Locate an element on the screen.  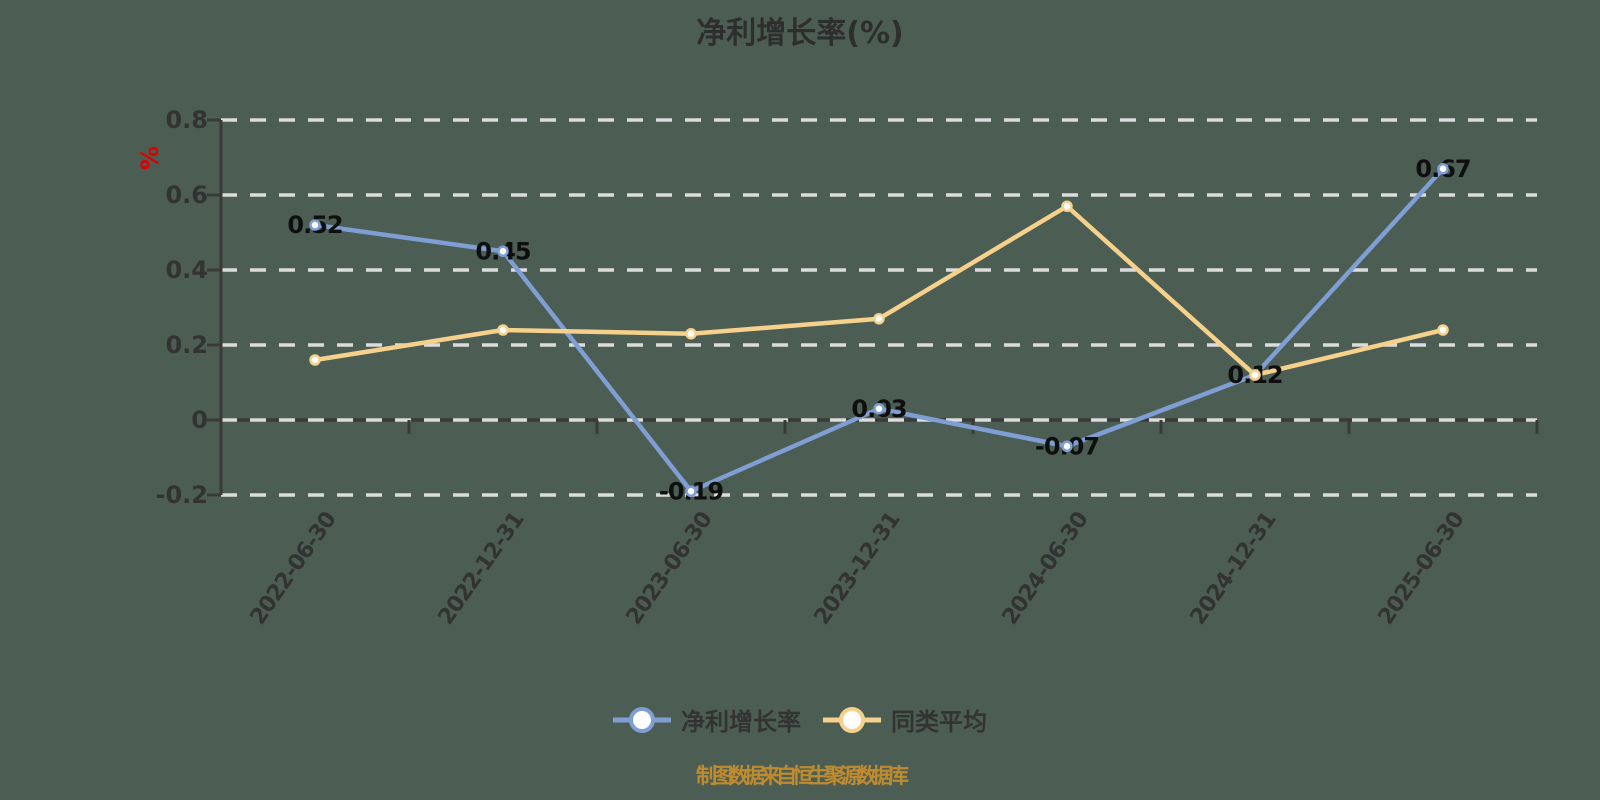
legend-item-net-profit-growth: 净利增长率 is located at coordinates (707, 719).